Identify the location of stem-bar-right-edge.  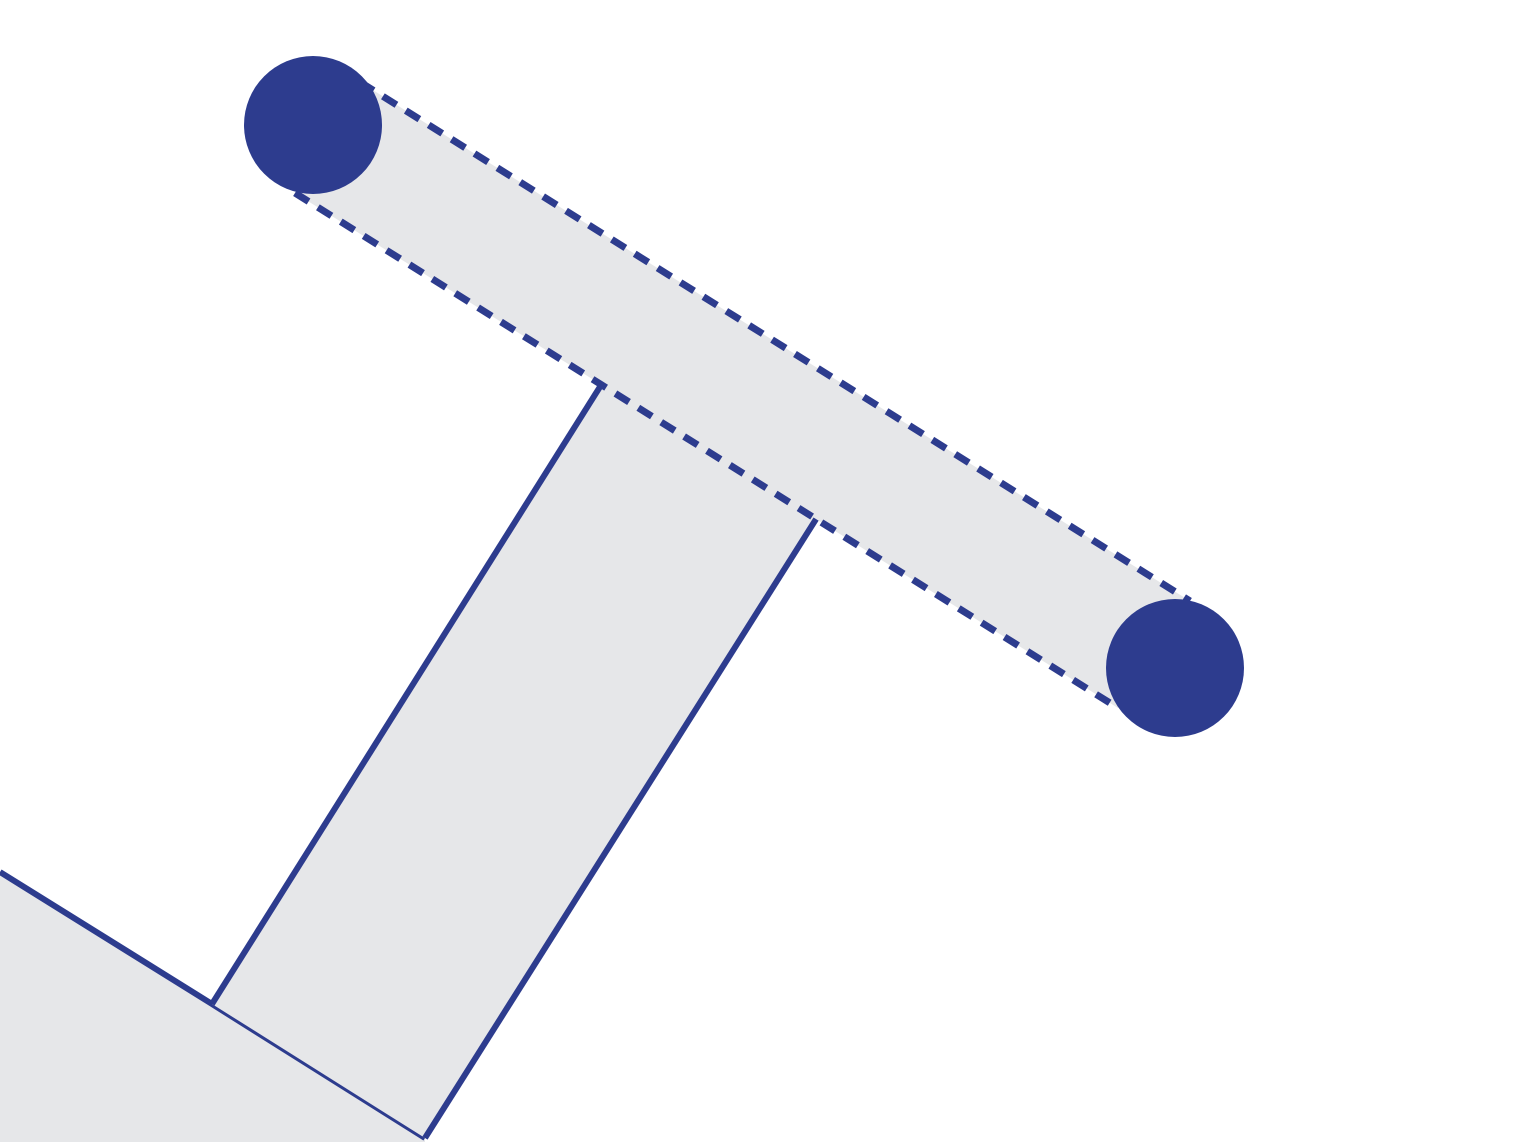
(621, 827).